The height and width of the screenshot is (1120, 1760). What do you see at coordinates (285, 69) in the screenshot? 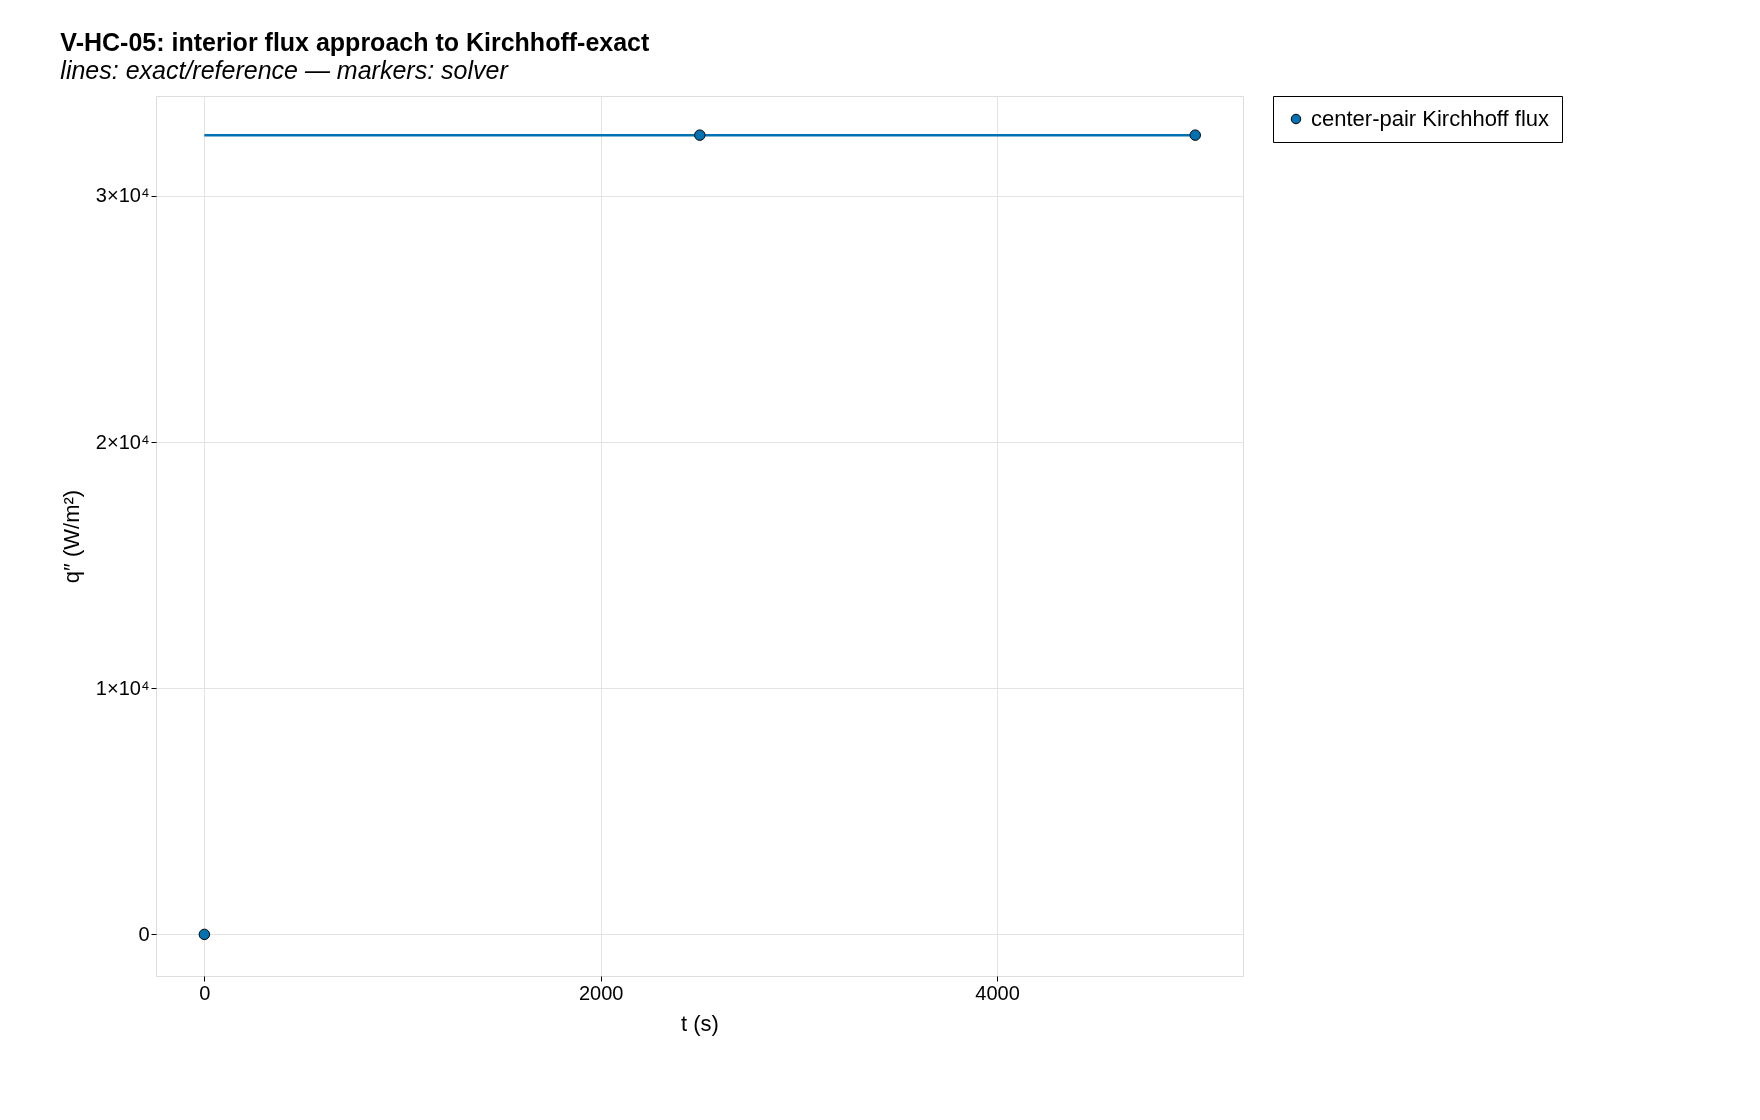
I see `chart-subtitle: lines: exact/reference — markers: solver` at bounding box center [285, 69].